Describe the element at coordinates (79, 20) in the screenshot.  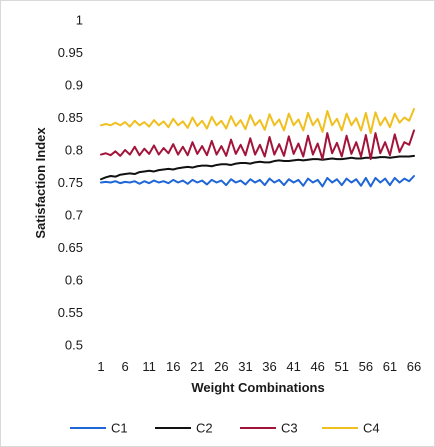
I see `y-tick-label: 1` at that location.